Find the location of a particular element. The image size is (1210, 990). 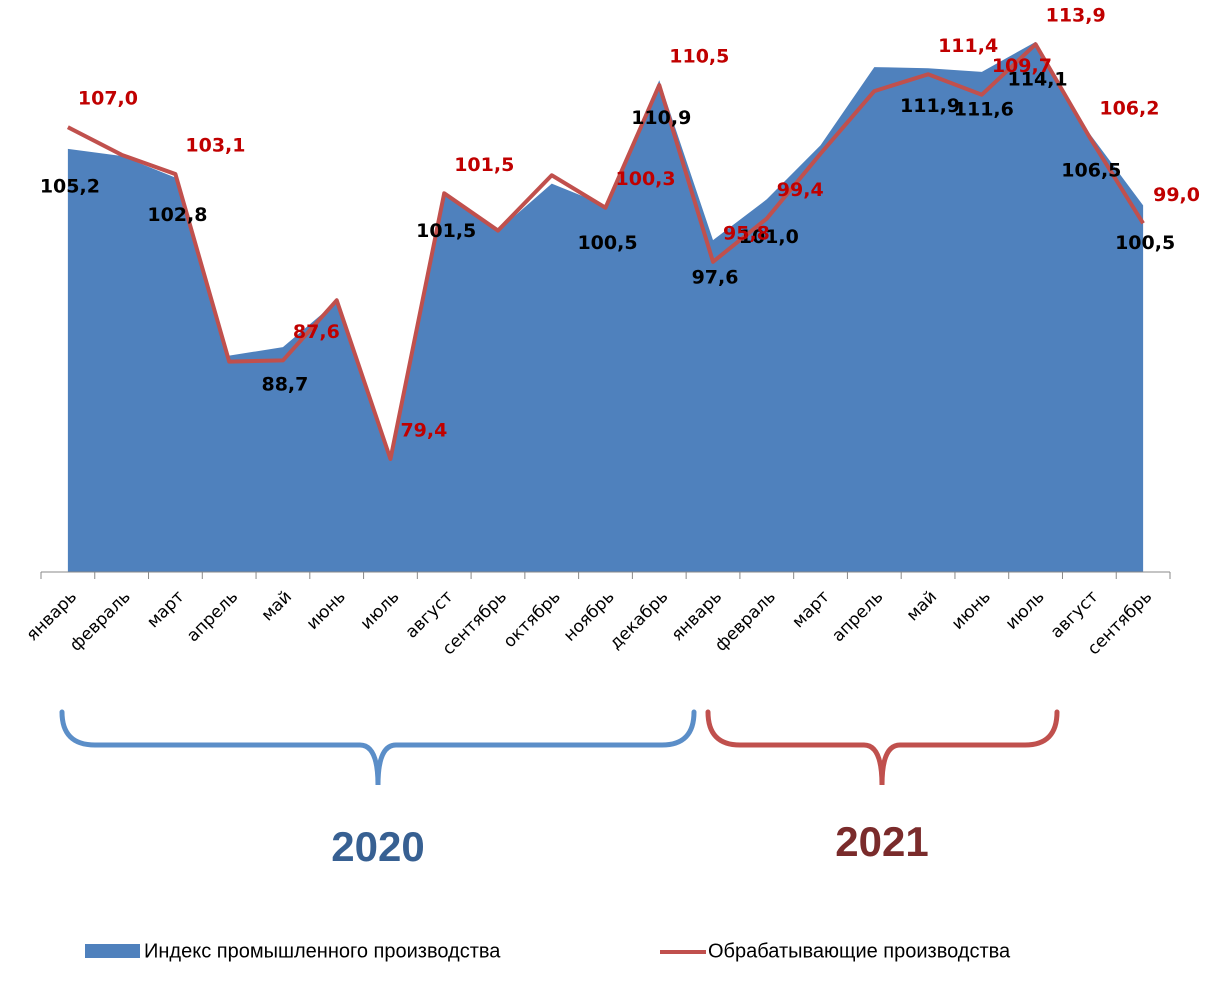

data-label: 111,4 is located at coordinates (968, 46).